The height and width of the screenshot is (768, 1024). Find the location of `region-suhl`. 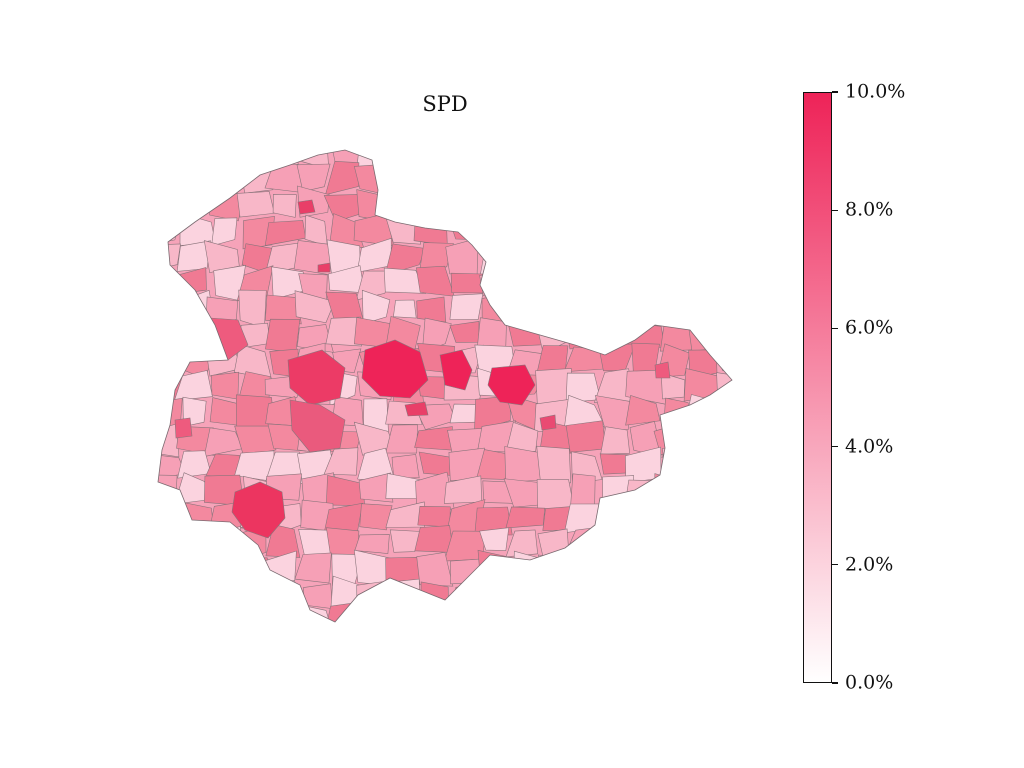

region-suhl is located at coordinates (258, 510).